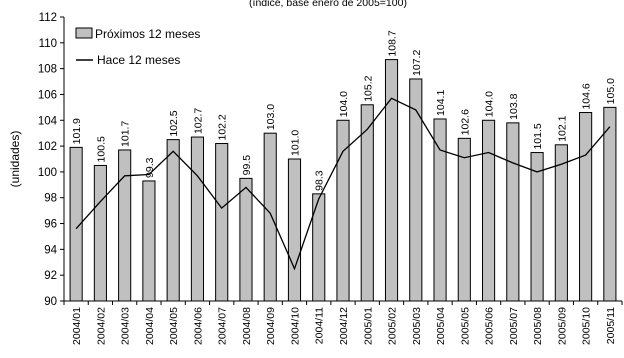  I want to click on y-tick-label: 100, so click(47, 173).